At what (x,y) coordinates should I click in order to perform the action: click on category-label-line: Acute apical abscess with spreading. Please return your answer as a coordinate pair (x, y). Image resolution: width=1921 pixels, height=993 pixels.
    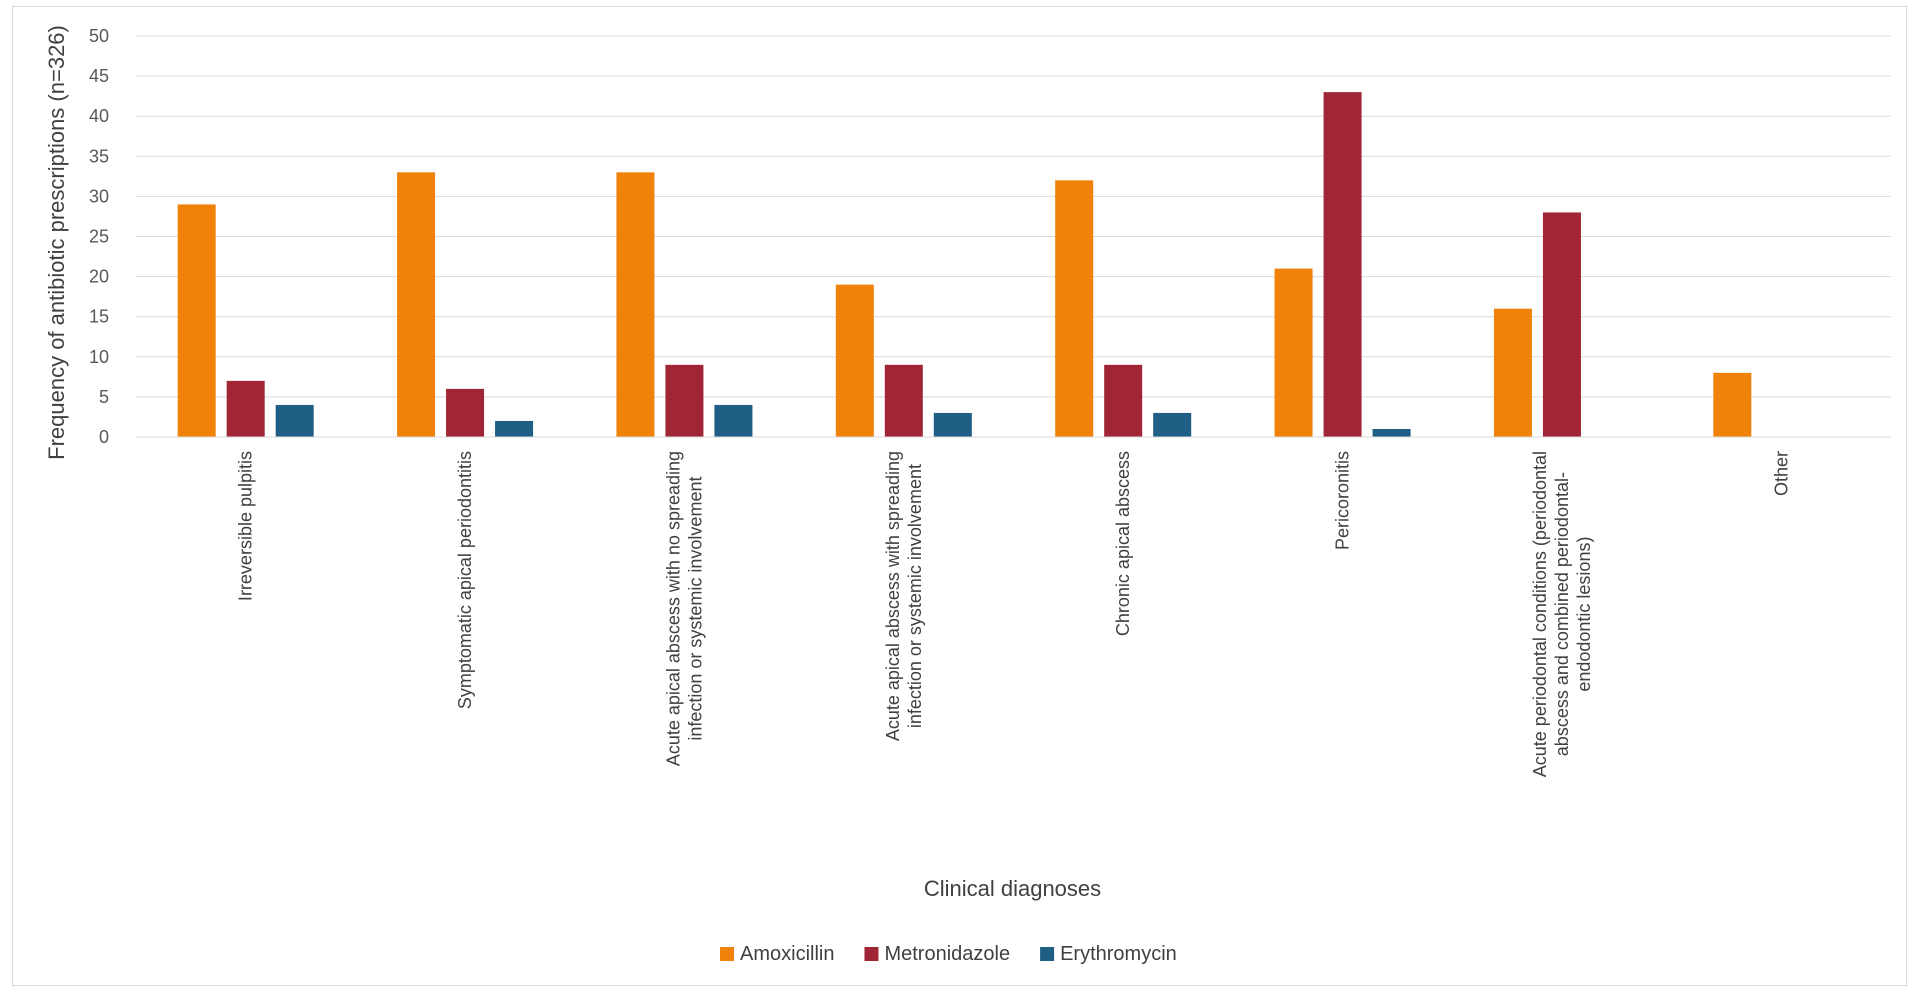
    Looking at the image, I should click on (893, 596).